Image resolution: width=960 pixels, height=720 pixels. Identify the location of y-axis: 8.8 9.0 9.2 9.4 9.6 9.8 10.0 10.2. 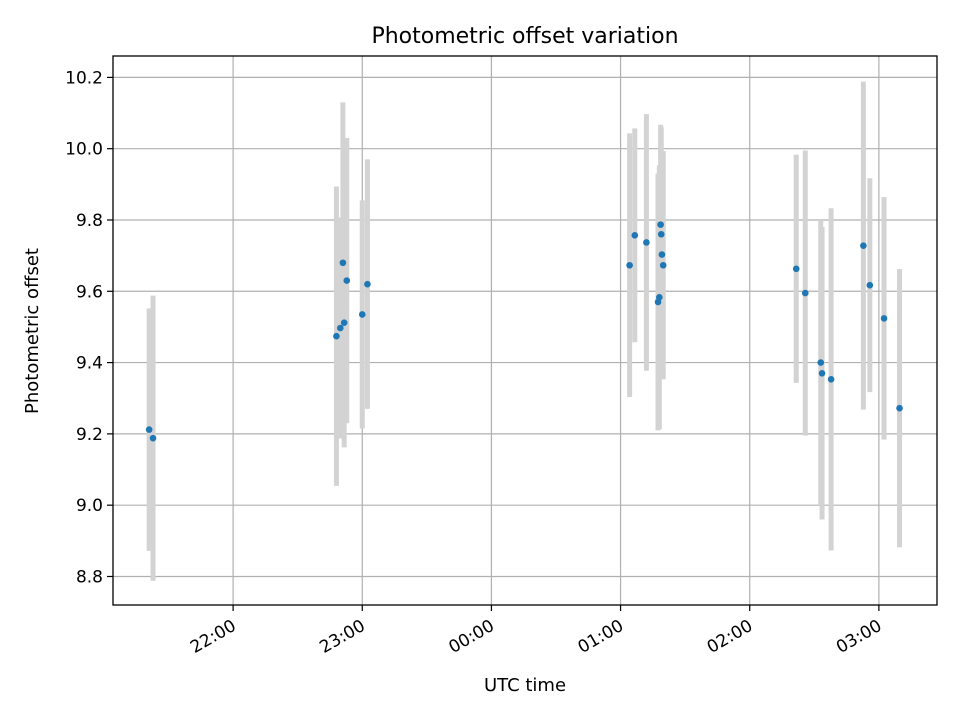
(89, 327).